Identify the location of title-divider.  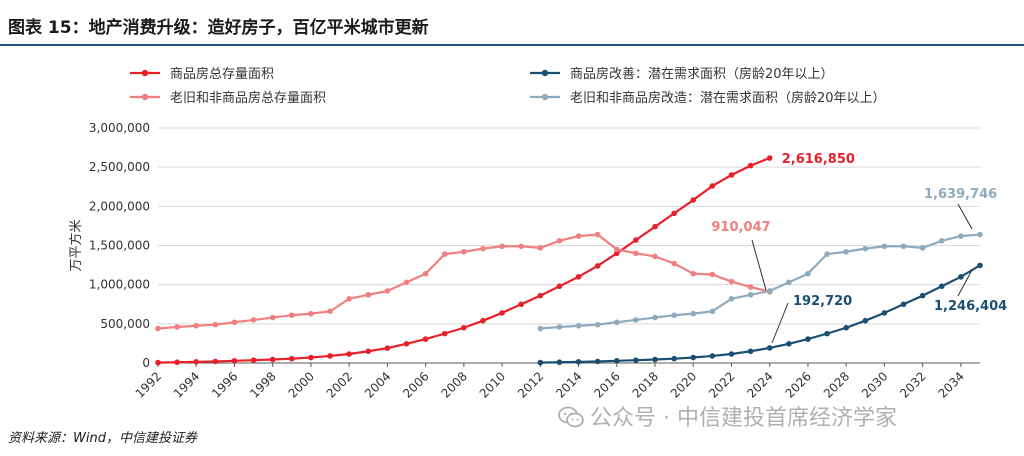
(512, 45).